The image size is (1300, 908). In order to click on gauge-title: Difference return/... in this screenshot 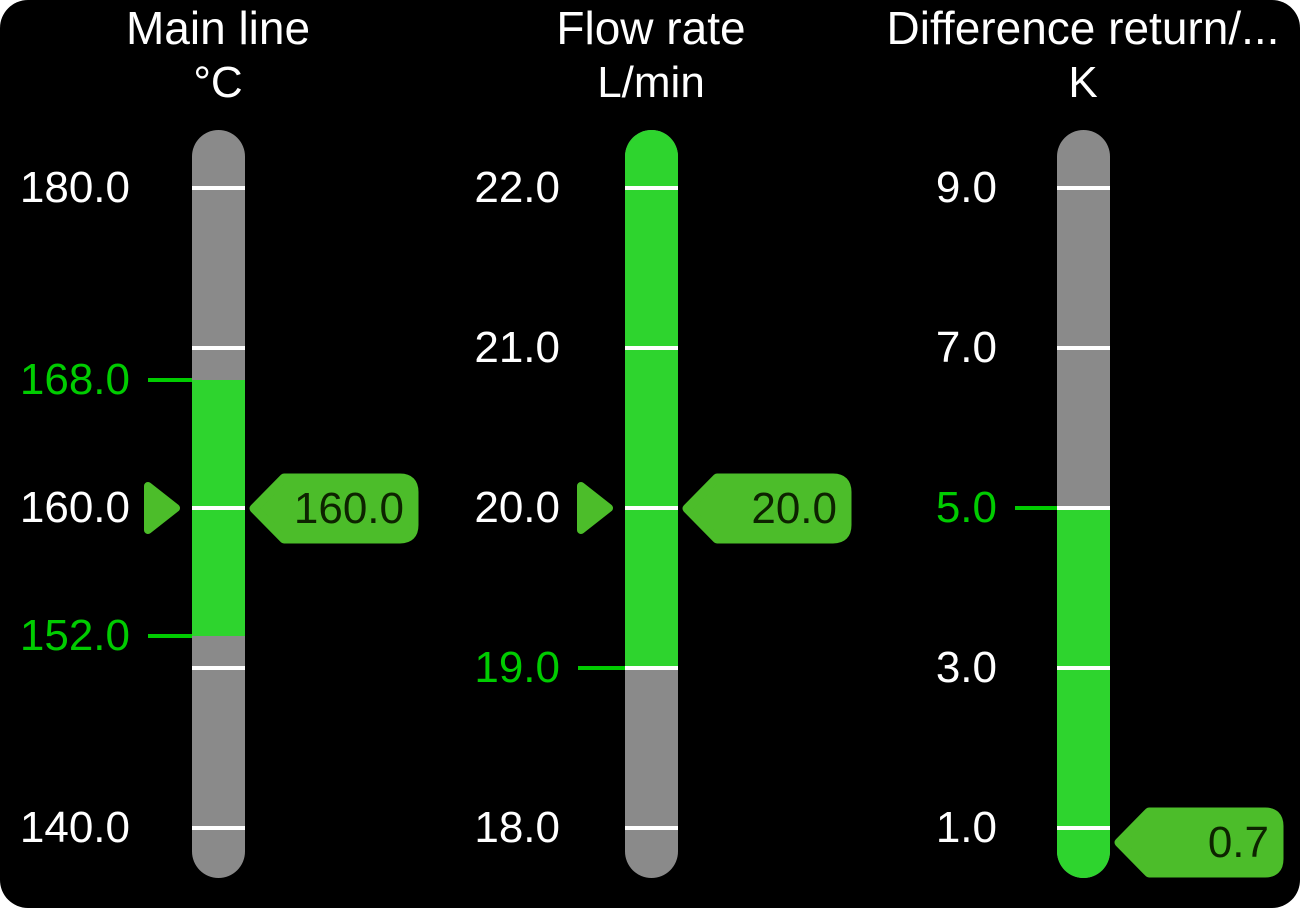, I will do `click(1083, 28)`.